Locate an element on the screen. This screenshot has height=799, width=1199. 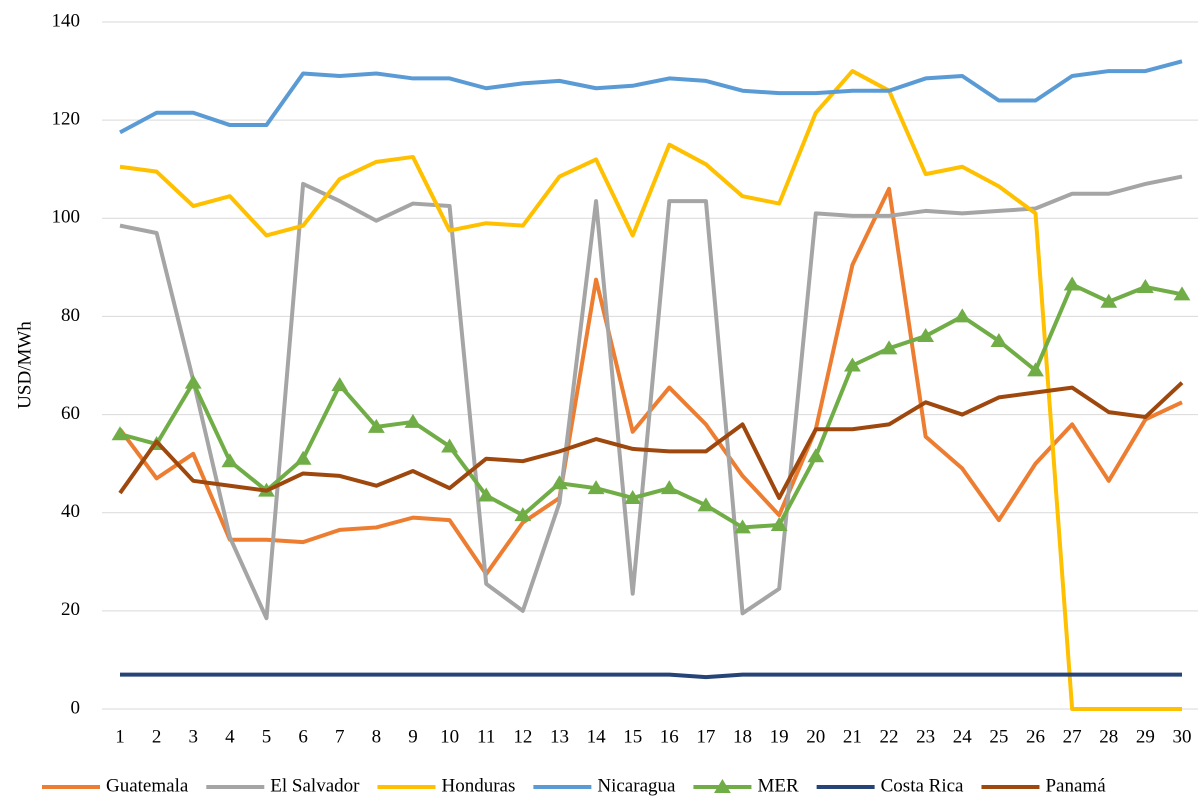
y-tick-label: 0 is located at coordinates (76, 707).